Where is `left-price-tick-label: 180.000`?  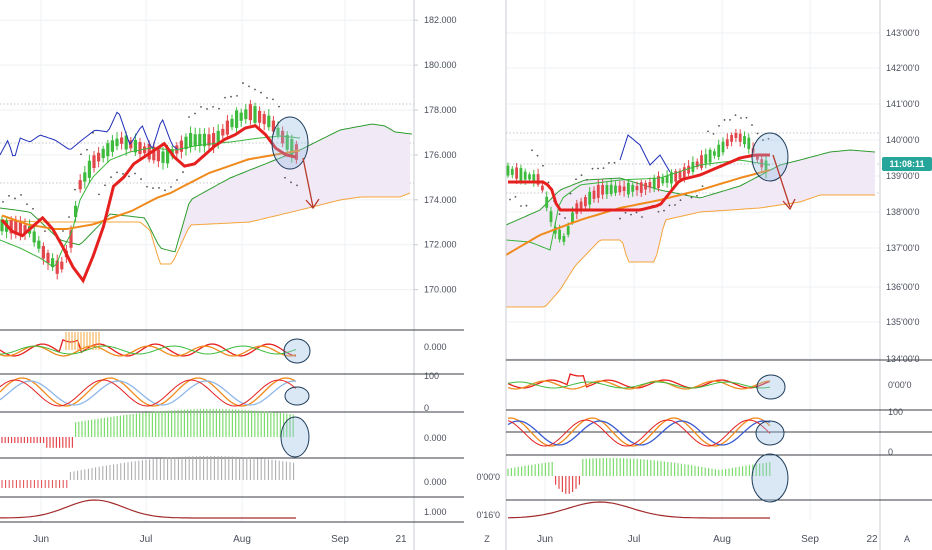 left-price-tick-label: 180.000 is located at coordinates (440, 65).